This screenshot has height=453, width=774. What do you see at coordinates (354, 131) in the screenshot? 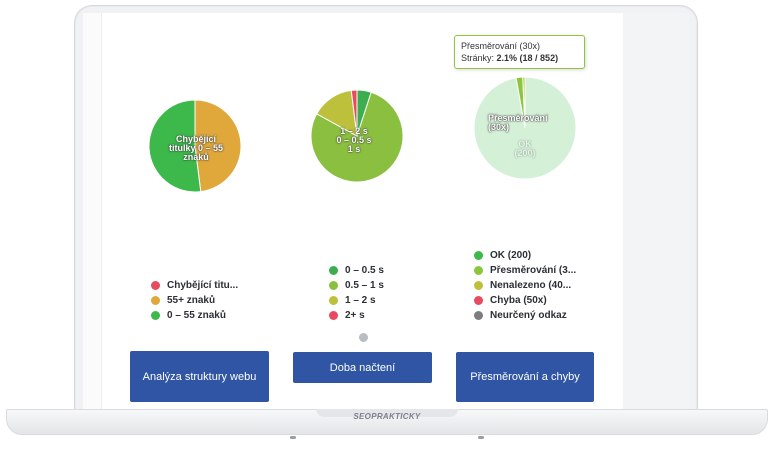
I see `pie-label-line: 1 – 2 s` at bounding box center [354, 131].